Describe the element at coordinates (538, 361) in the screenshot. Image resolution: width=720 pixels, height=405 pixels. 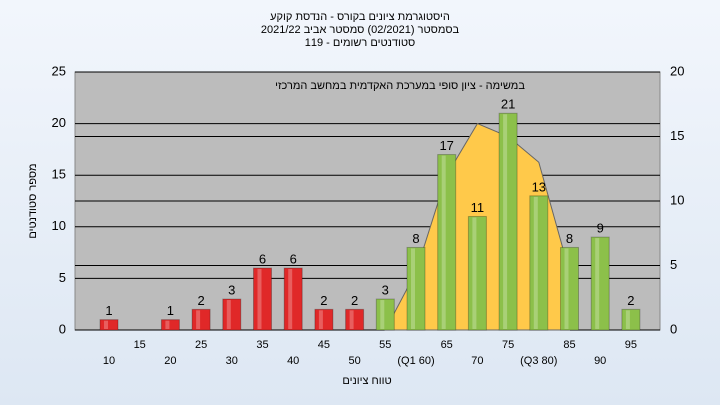
I see `x-tick-label: (Q3 80)` at that location.